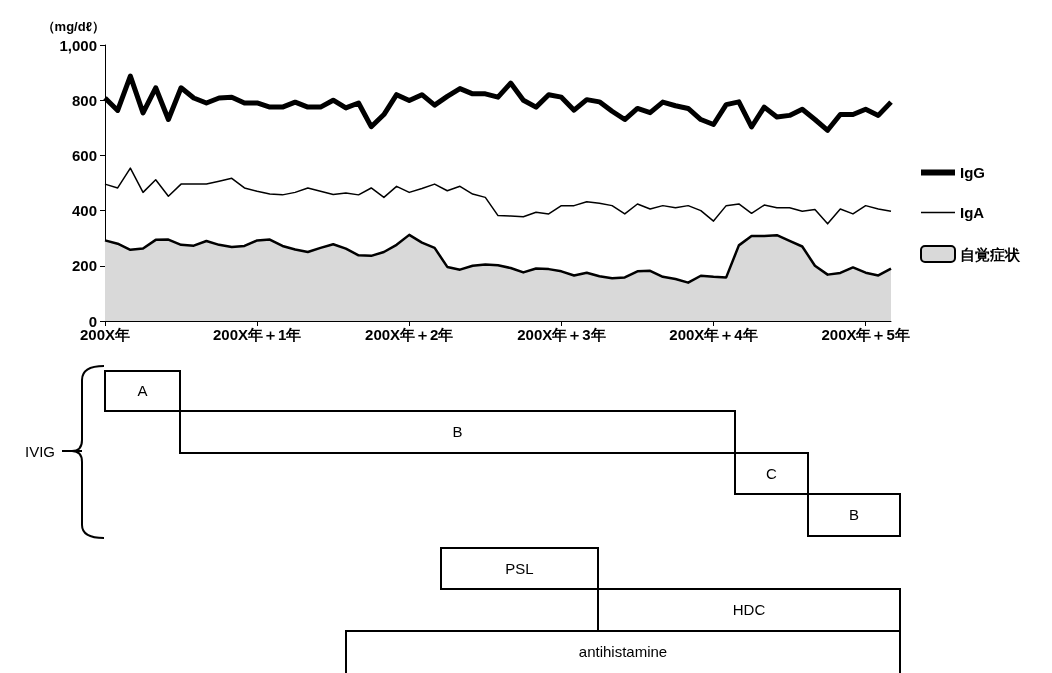 The image size is (1052, 673). What do you see at coordinates (78, 45) in the screenshot?
I see `y-tick-label: 1,000` at bounding box center [78, 45].